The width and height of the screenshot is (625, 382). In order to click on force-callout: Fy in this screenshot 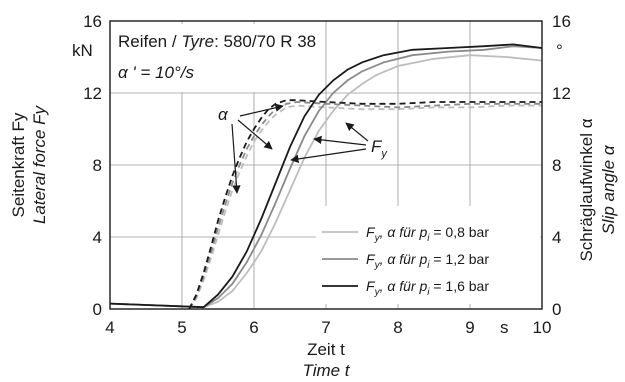, I will do `click(379, 148)`.